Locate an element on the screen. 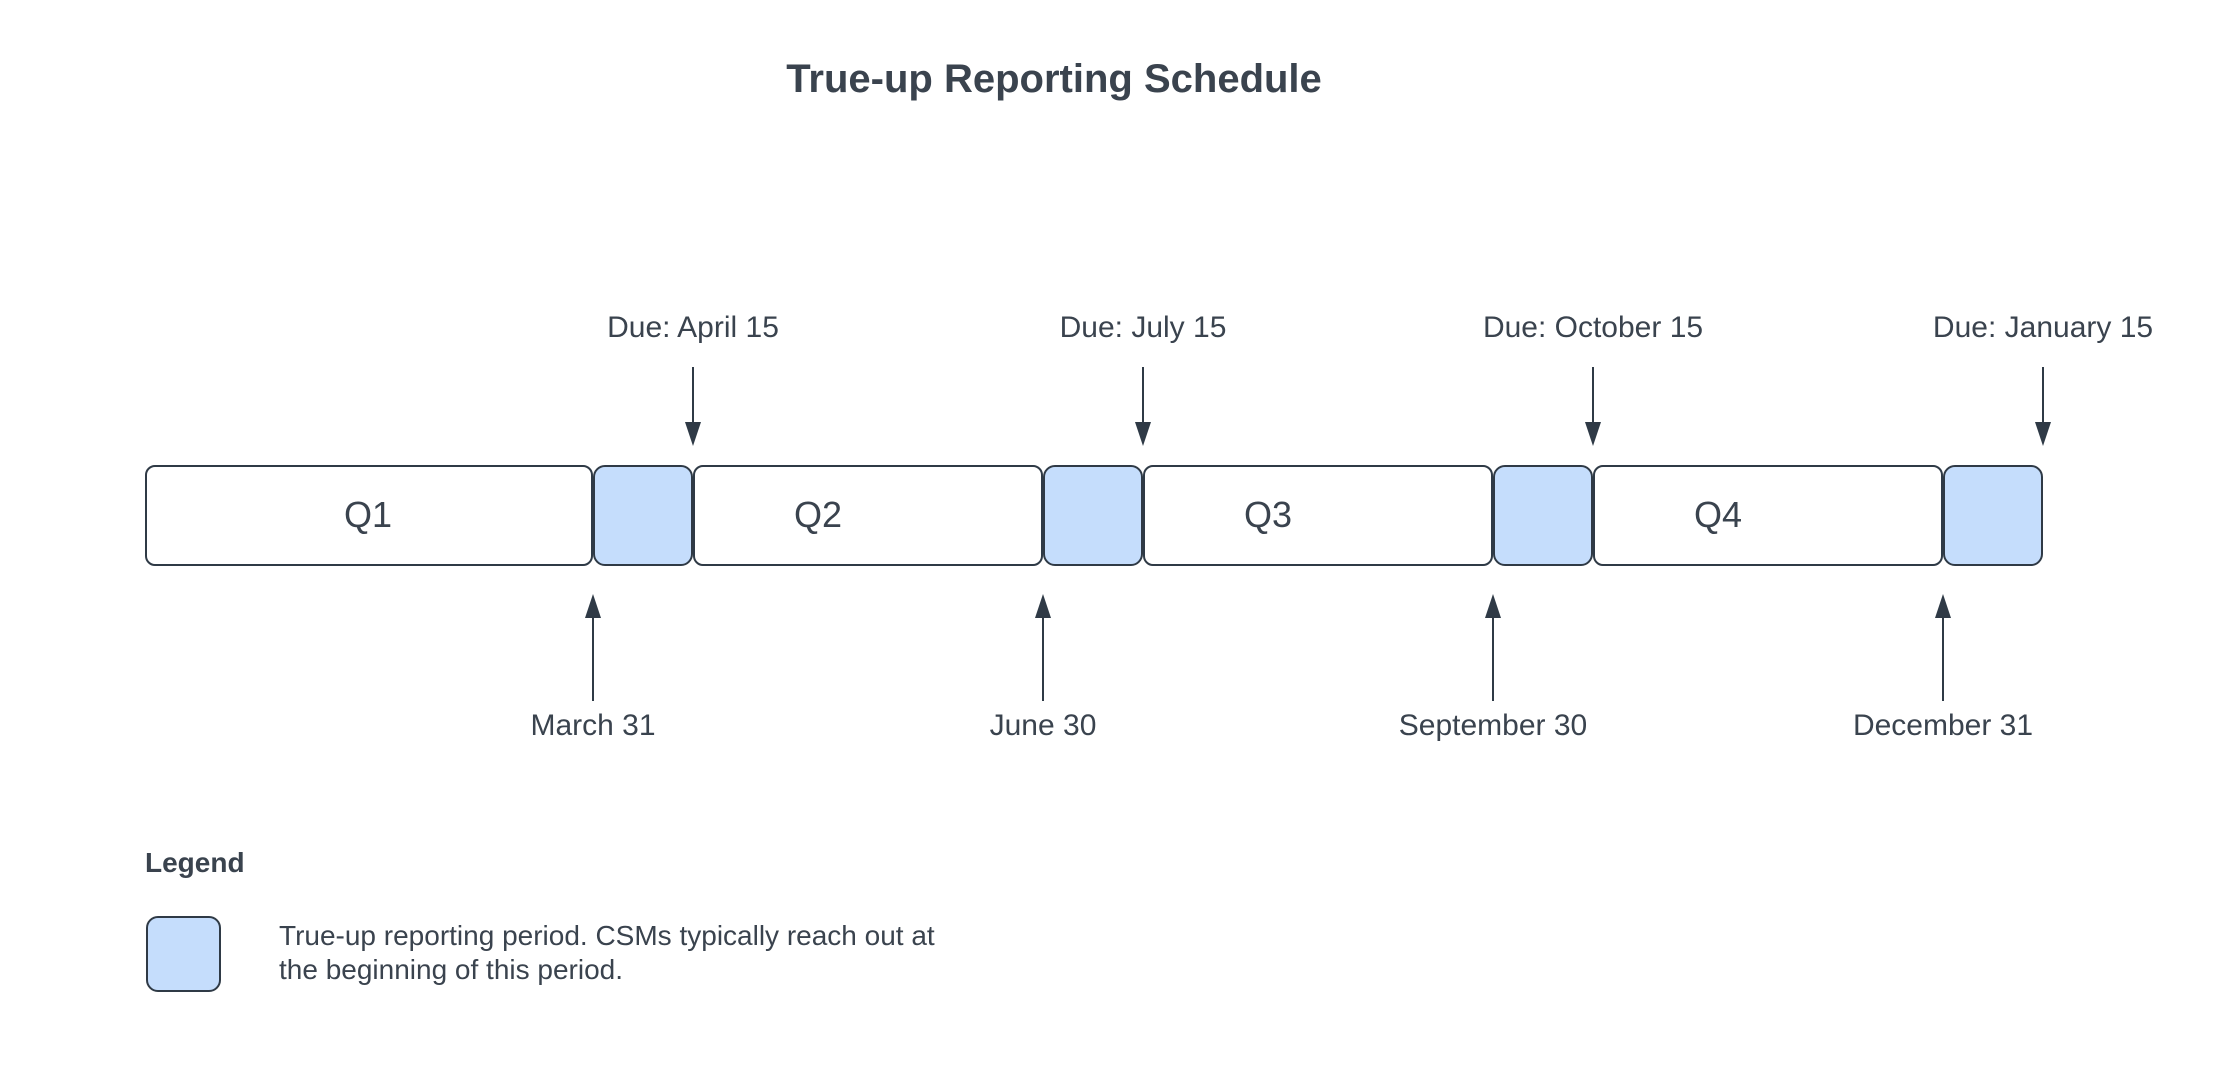 Image resolution: width=2224 pixels, height=1066 pixels. quarter-box-q2 is located at coordinates (868, 515).